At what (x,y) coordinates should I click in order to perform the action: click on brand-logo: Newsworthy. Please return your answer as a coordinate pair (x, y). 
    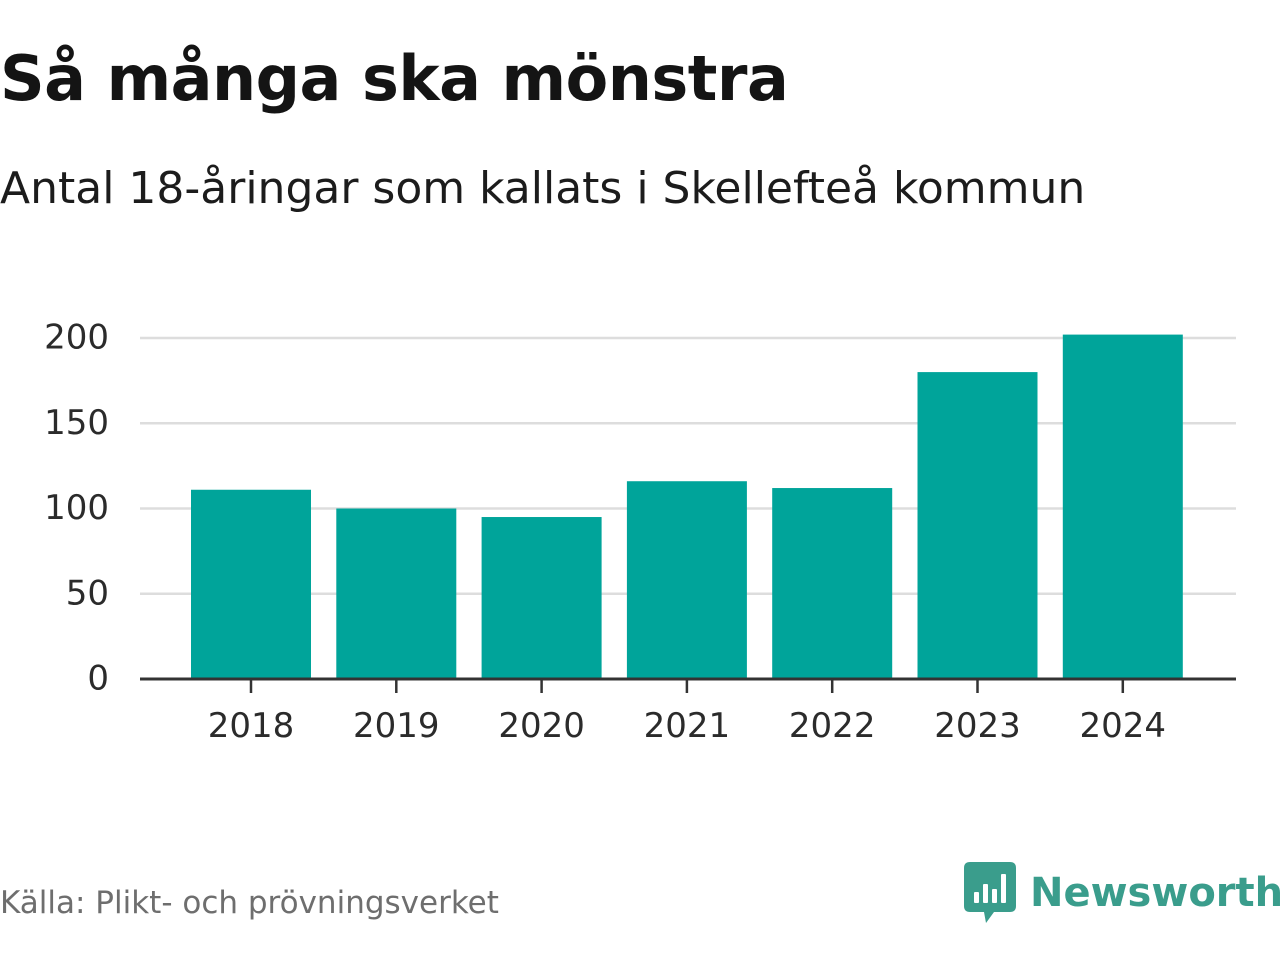
    Looking at the image, I should click on (1122, 893).